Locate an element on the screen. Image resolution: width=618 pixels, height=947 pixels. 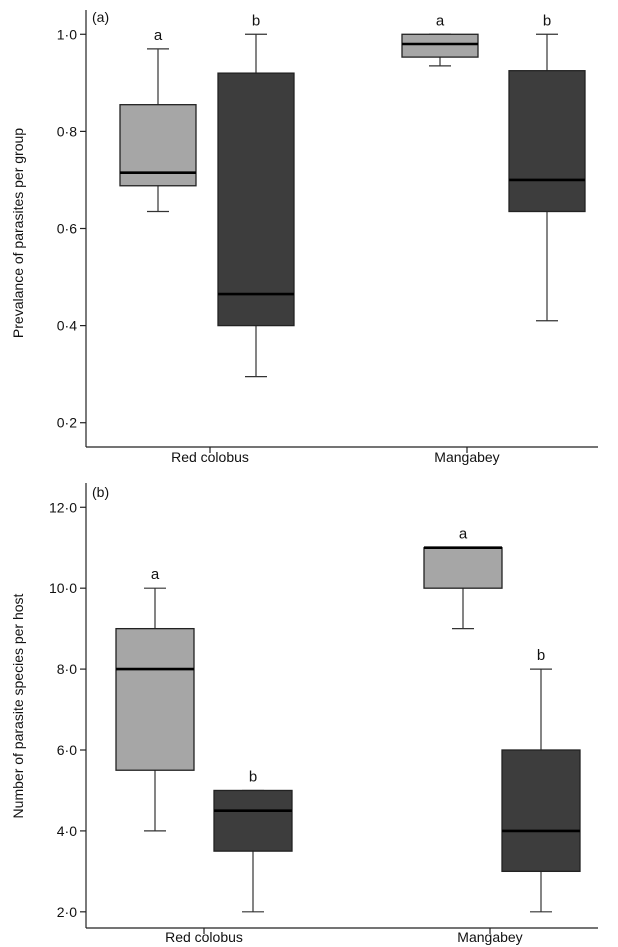
y-tick-label: 0·4 is located at coordinates (67, 326).